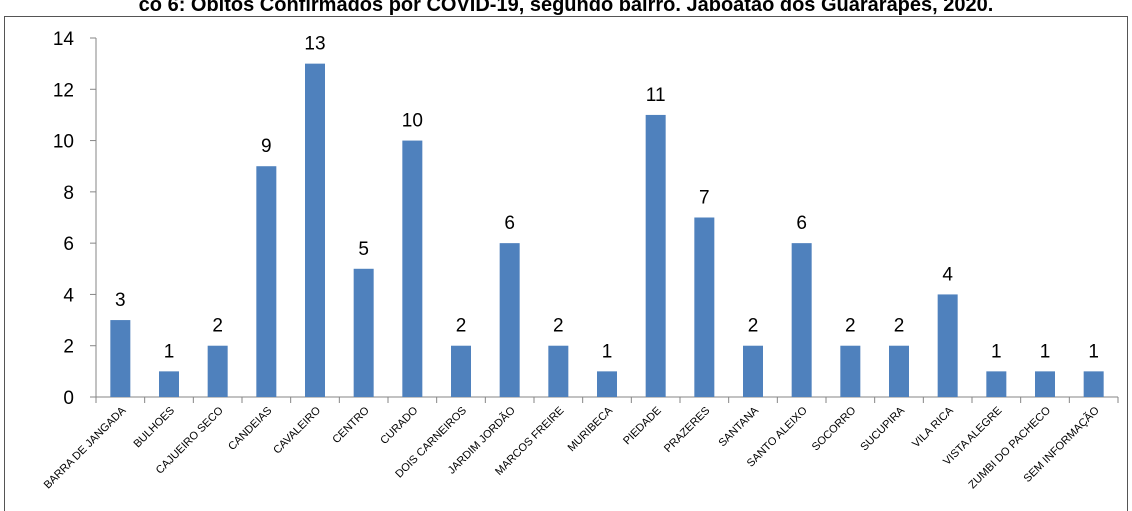 The height and width of the screenshot is (511, 1132). I want to click on y-tick-label: 6, so click(68, 244).